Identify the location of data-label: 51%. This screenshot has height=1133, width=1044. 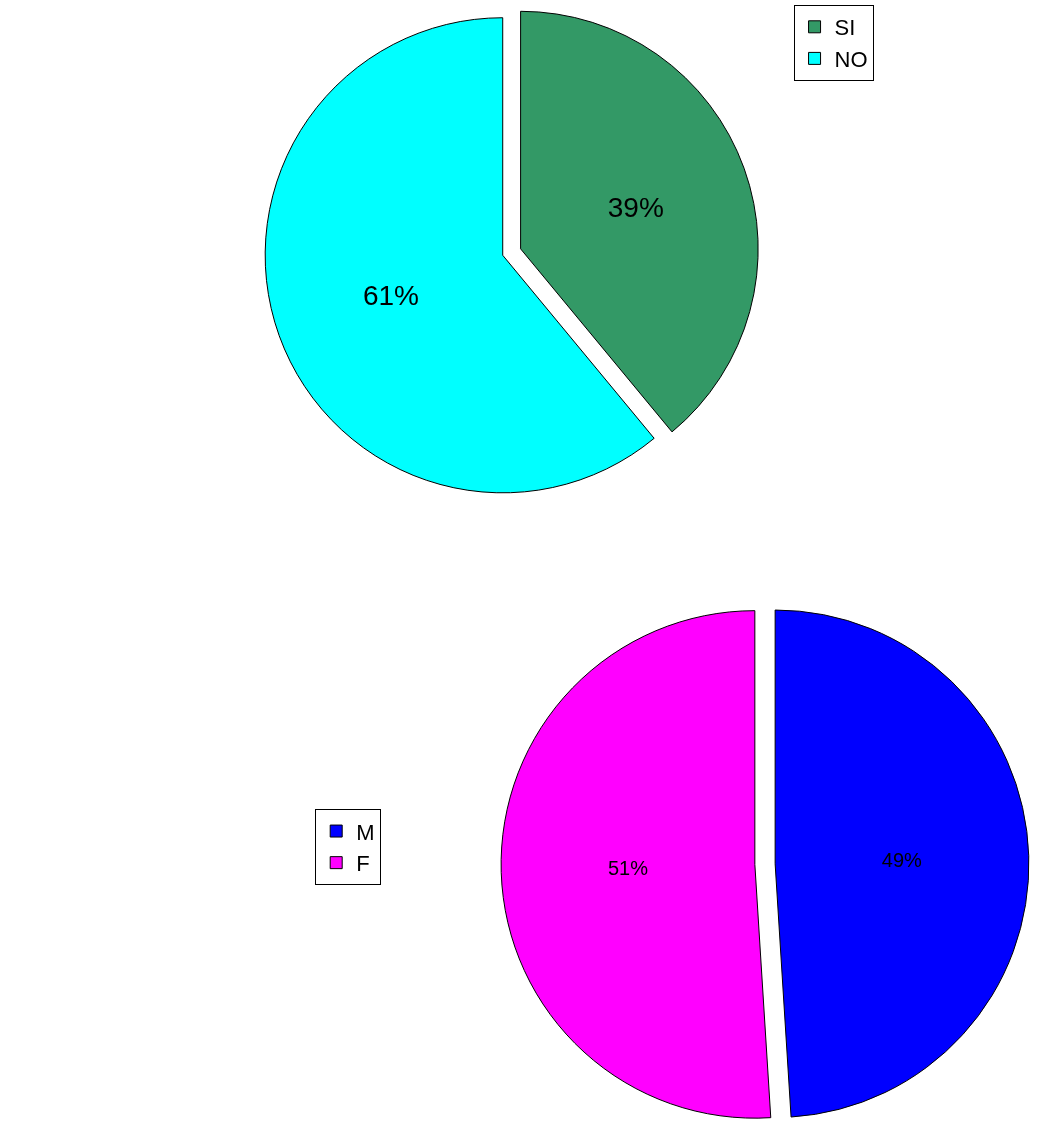
(628, 868).